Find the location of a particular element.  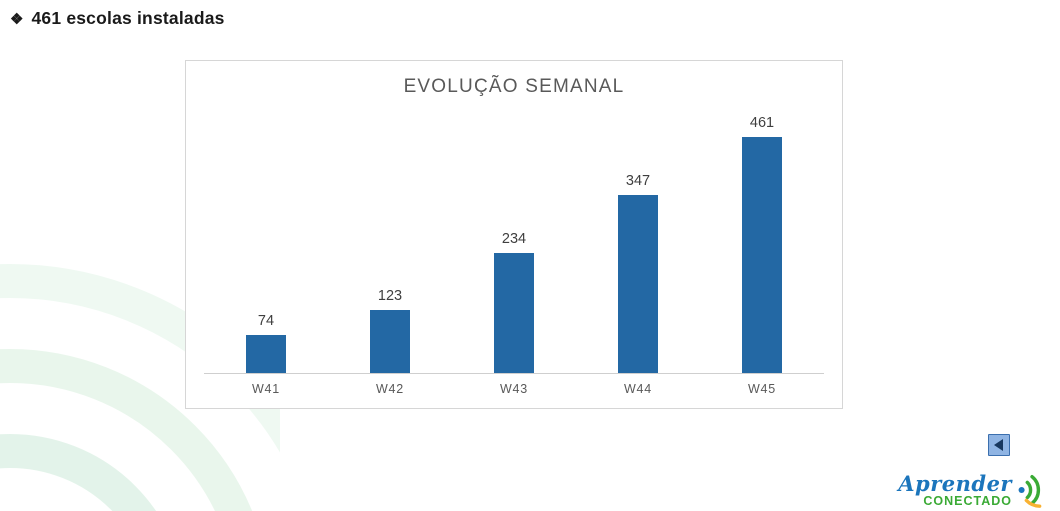

x-axis-labels: W41 W42 W43 W44 W45 is located at coordinates (514, 391).